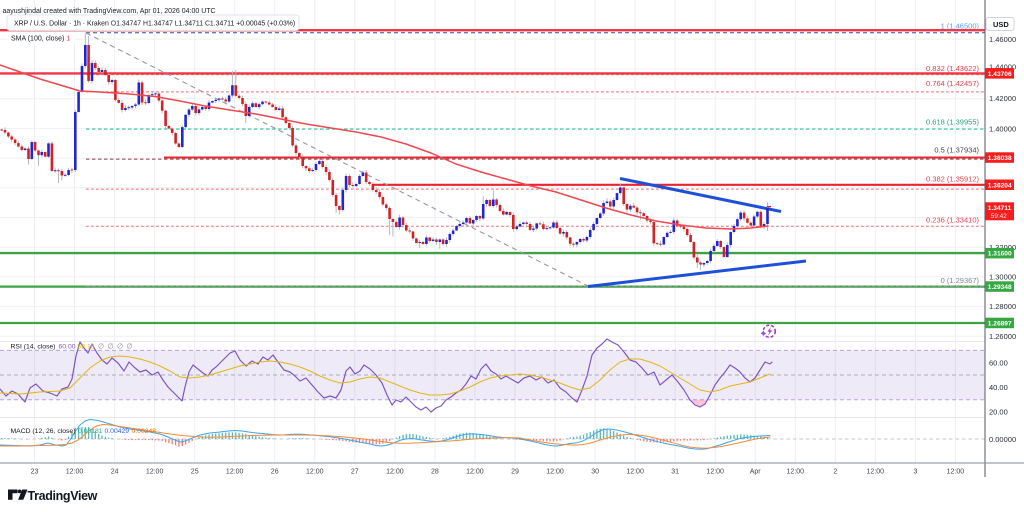  What do you see at coordinates (1002, 336) in the screenshot?
I see `svg-text: 1.26000` at bounding box center [1002, 336].